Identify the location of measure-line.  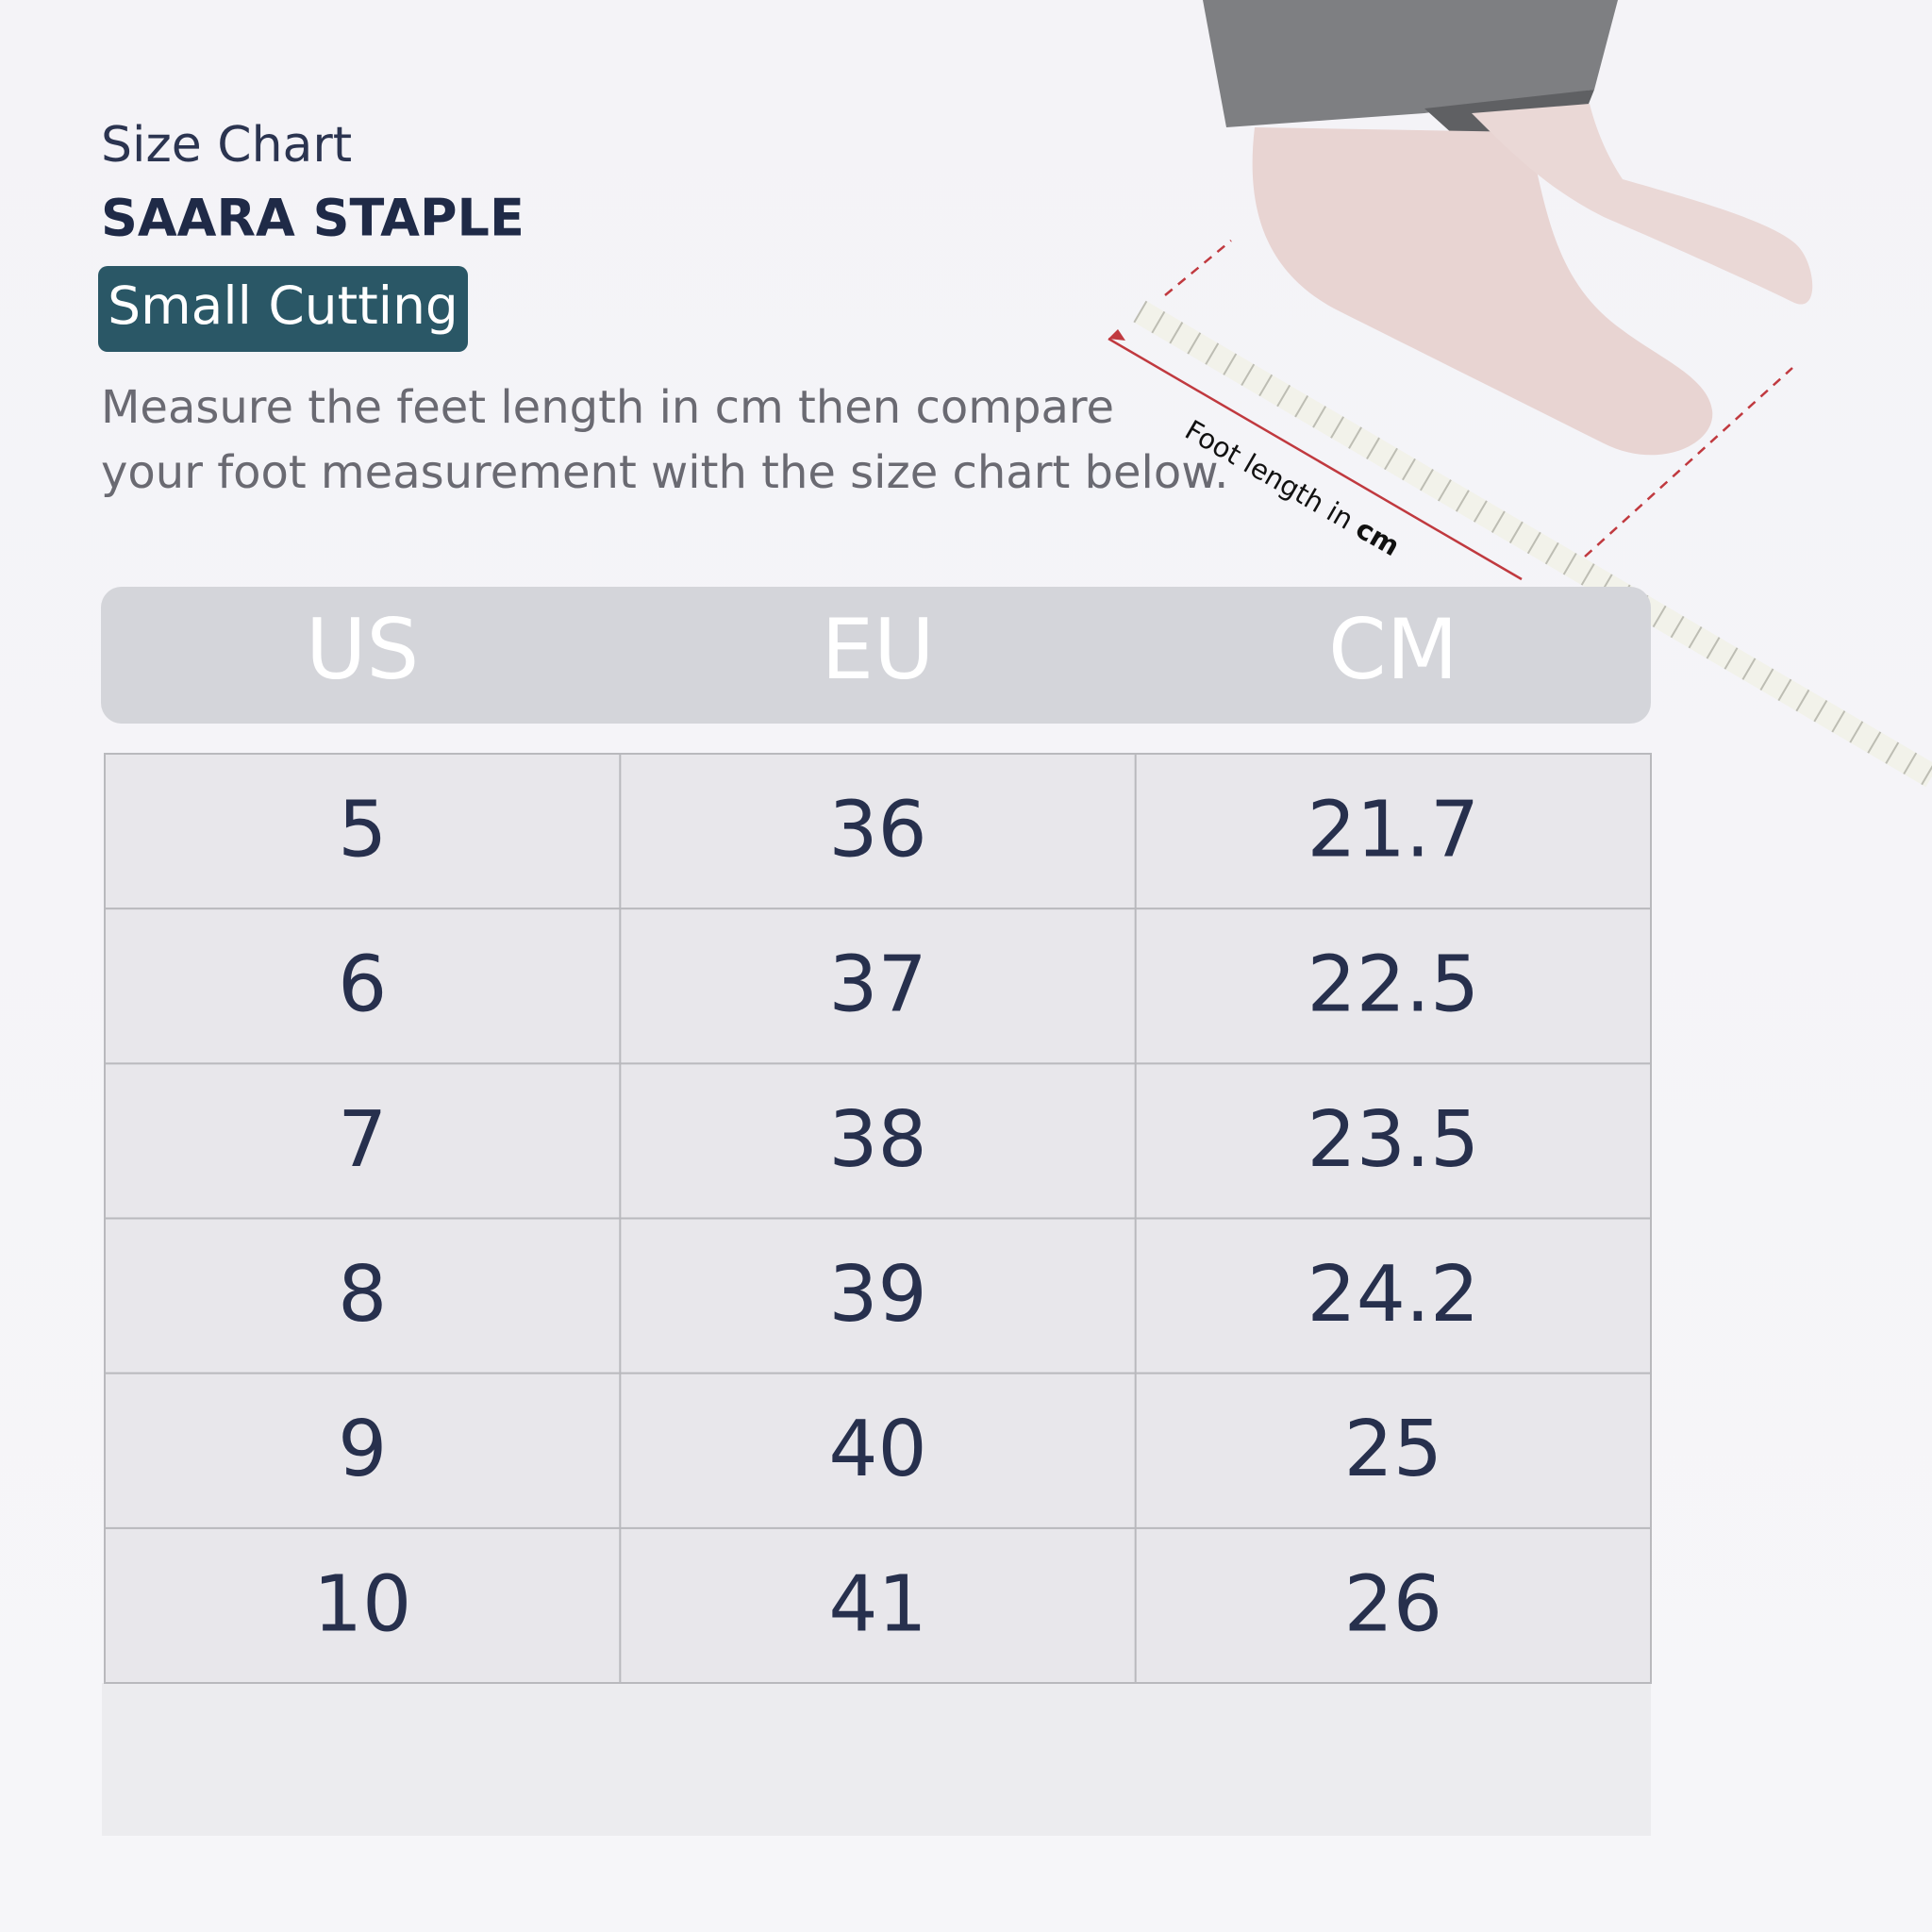
(1315, 459).